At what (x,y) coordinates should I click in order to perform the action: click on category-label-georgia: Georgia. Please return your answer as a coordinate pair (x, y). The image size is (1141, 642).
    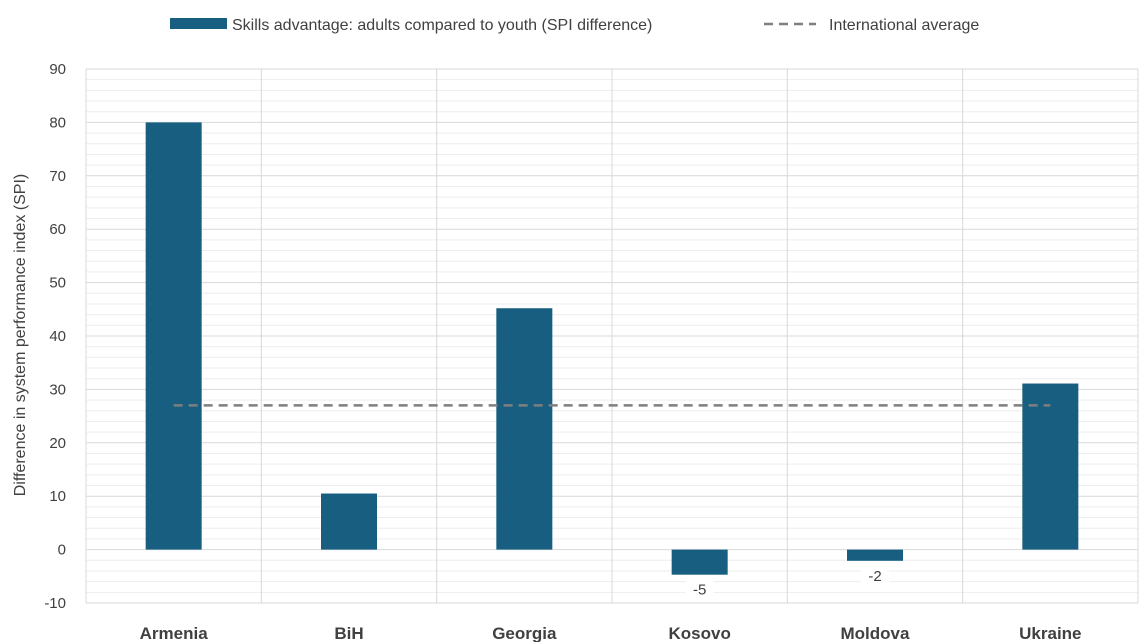
    Looking at the image, I should click on (524, 633).